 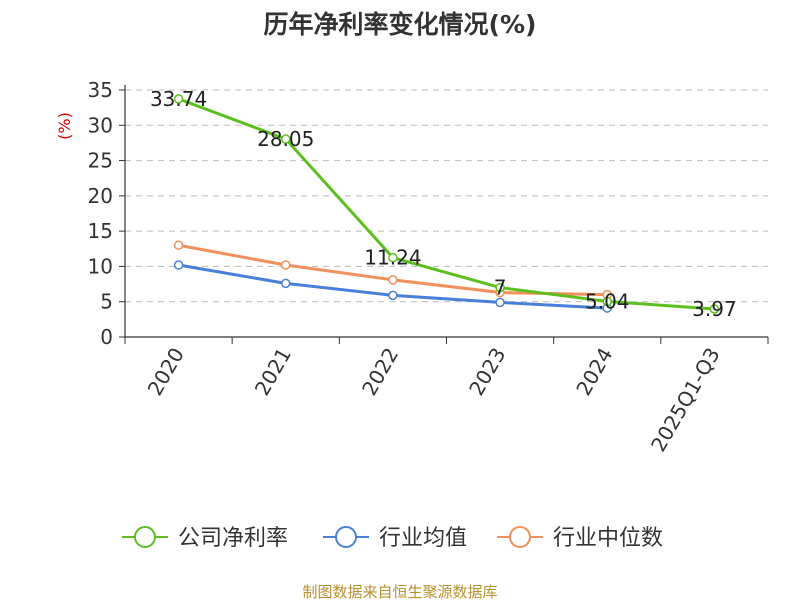 What do you see at coordinates (608, 538) in the screenshot?
I see `legend-label: 行业中位数` at bounding box center [608, 538].